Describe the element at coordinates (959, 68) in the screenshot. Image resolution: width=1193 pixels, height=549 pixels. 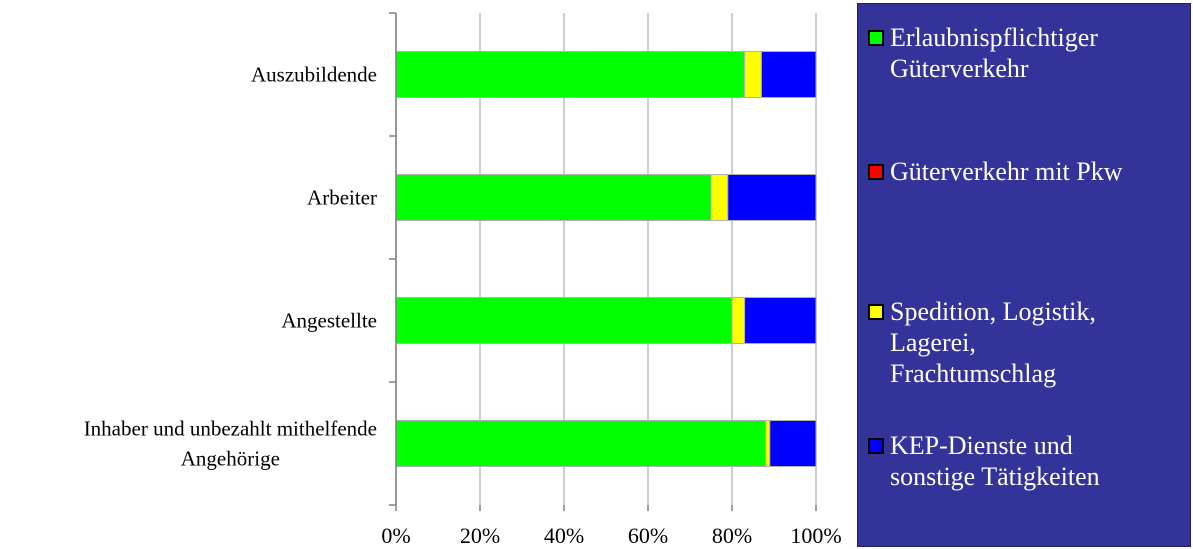
I see `legend-label-line: Güterverkehr` at that location.